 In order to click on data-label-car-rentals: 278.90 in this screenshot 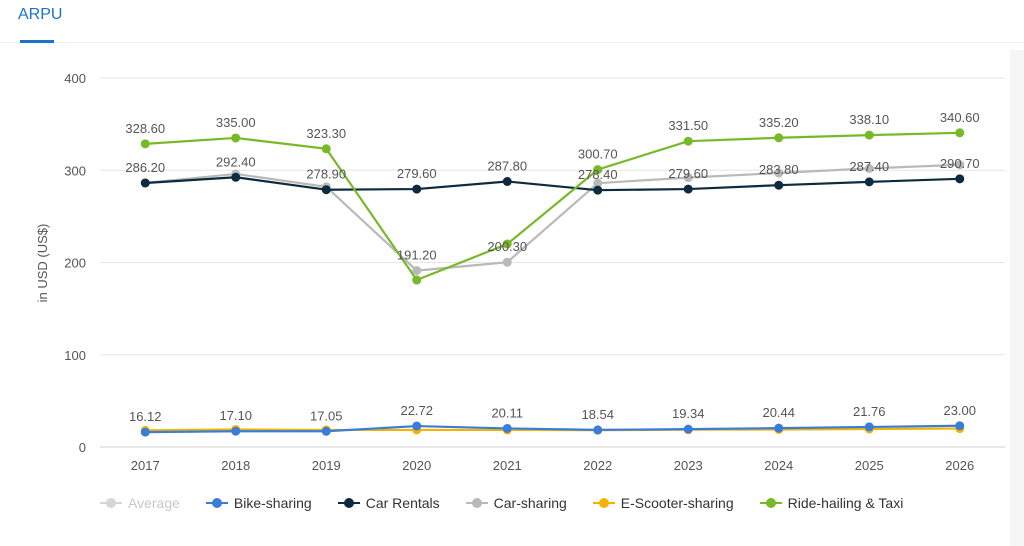, I will do `click(326, 174)`.